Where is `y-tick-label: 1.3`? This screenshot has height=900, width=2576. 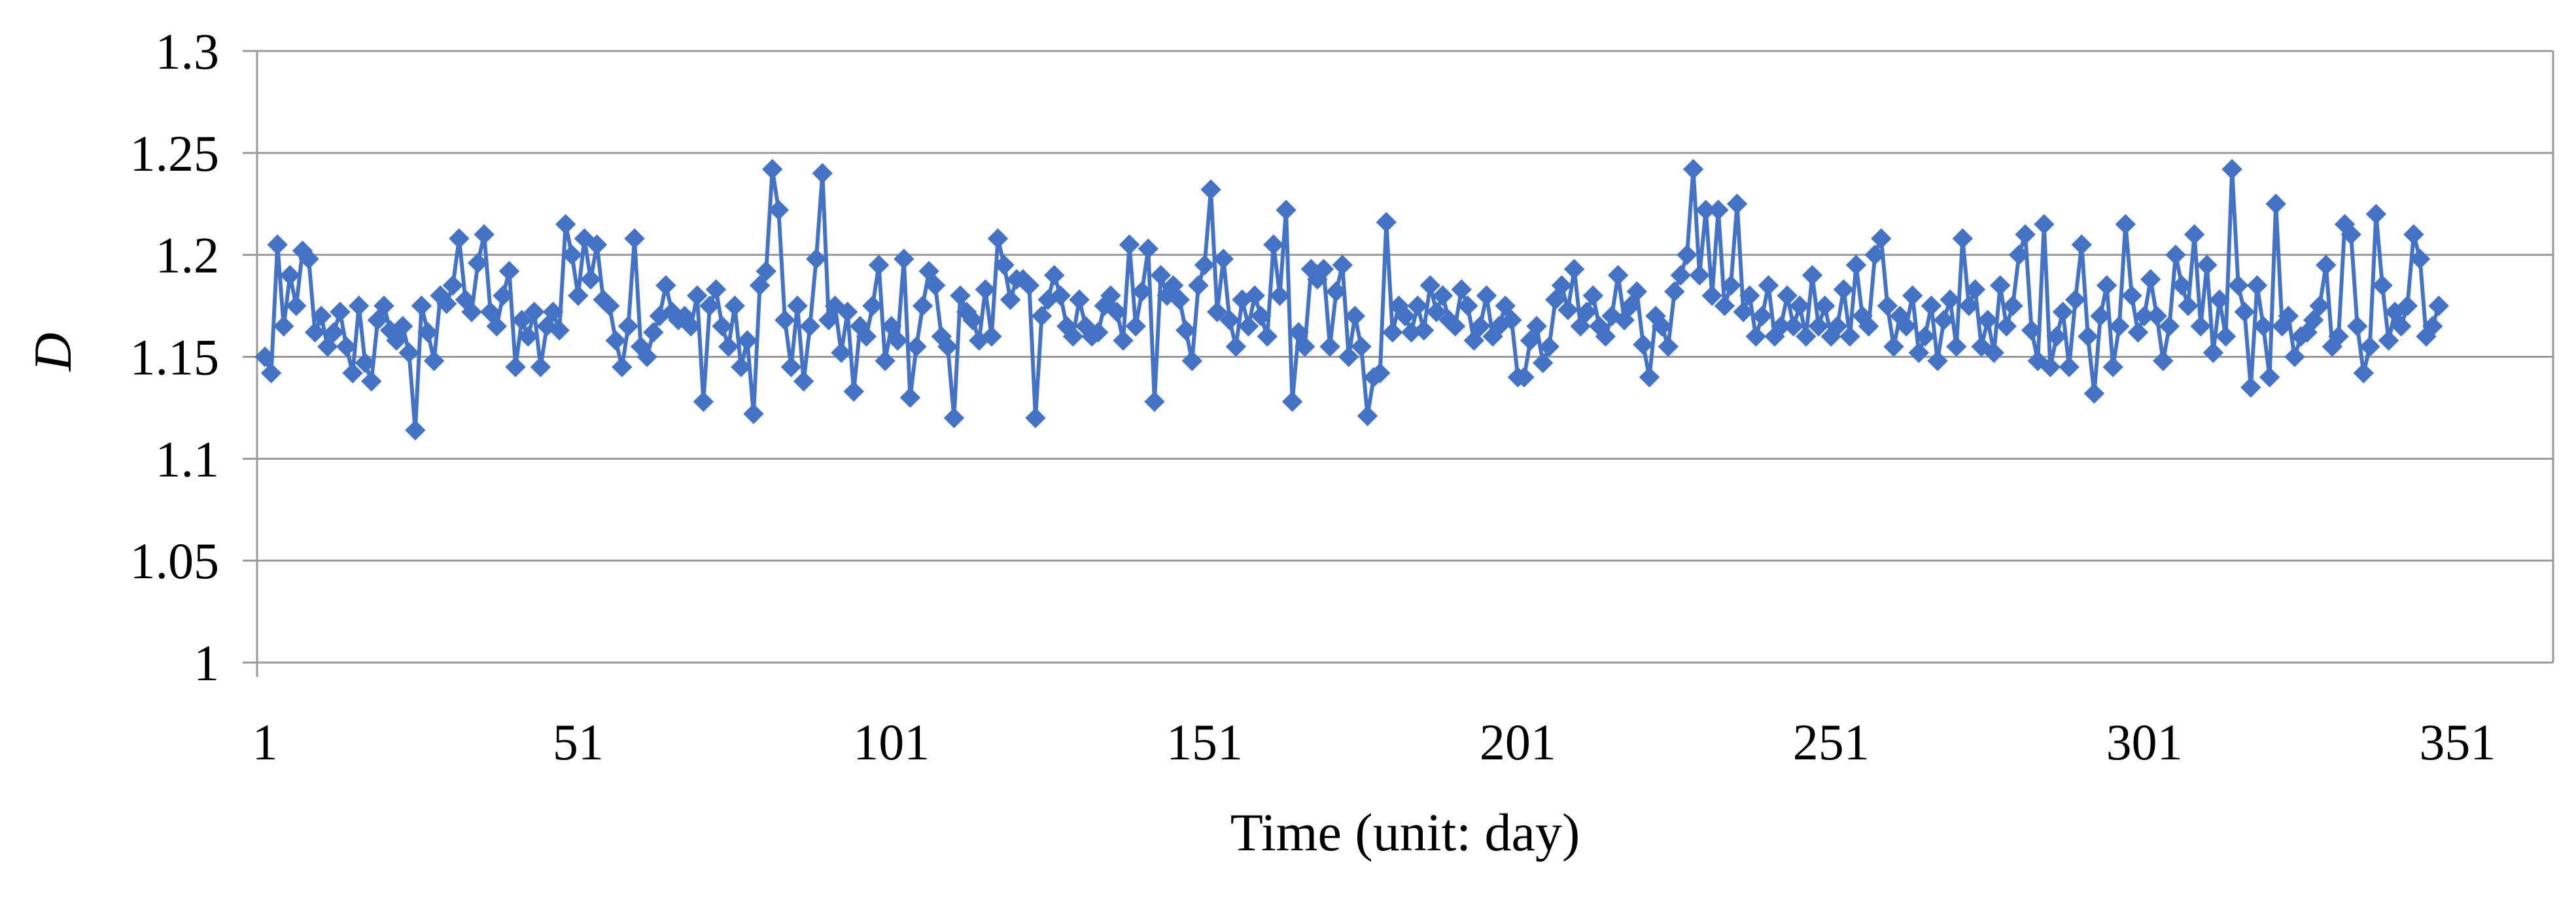 y-tick-label: 1.3 is located at coordinates (188, 52).